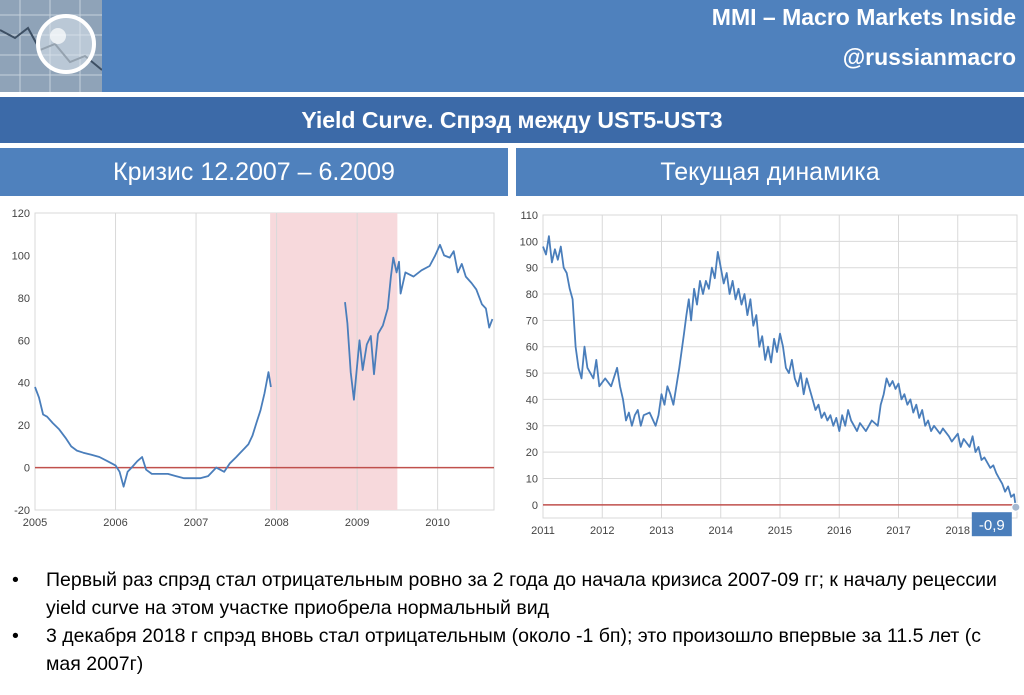 This screenshot has height=695, width=1024. Describe the element at coordinates (958, 531) in the screenshot. I see `x-tick-label: 2018` at that location.